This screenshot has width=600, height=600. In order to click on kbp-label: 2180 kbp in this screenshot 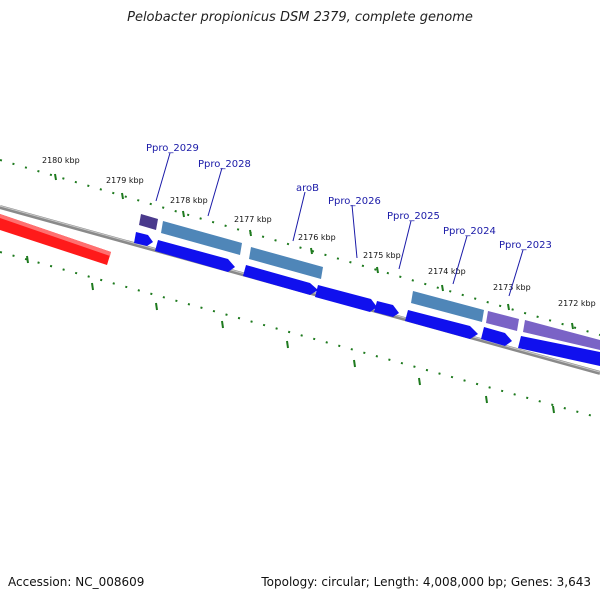, I will do `click(61, 160)`.